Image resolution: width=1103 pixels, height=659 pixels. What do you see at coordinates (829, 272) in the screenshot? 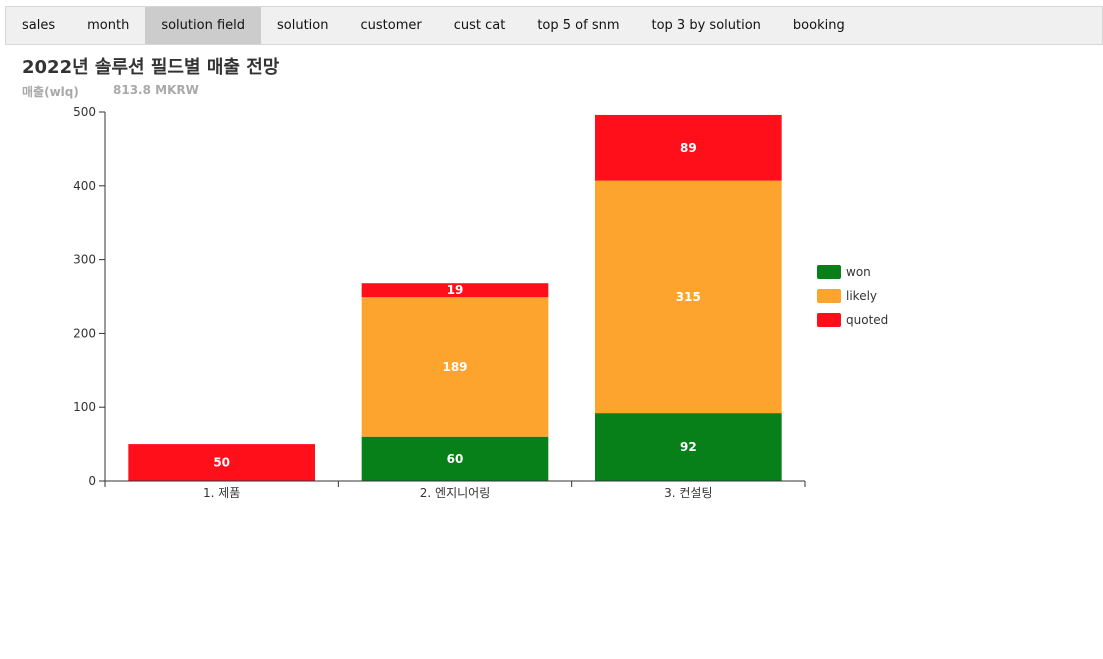
I see `legend-swatch-won` at bounding box center [829, 272].